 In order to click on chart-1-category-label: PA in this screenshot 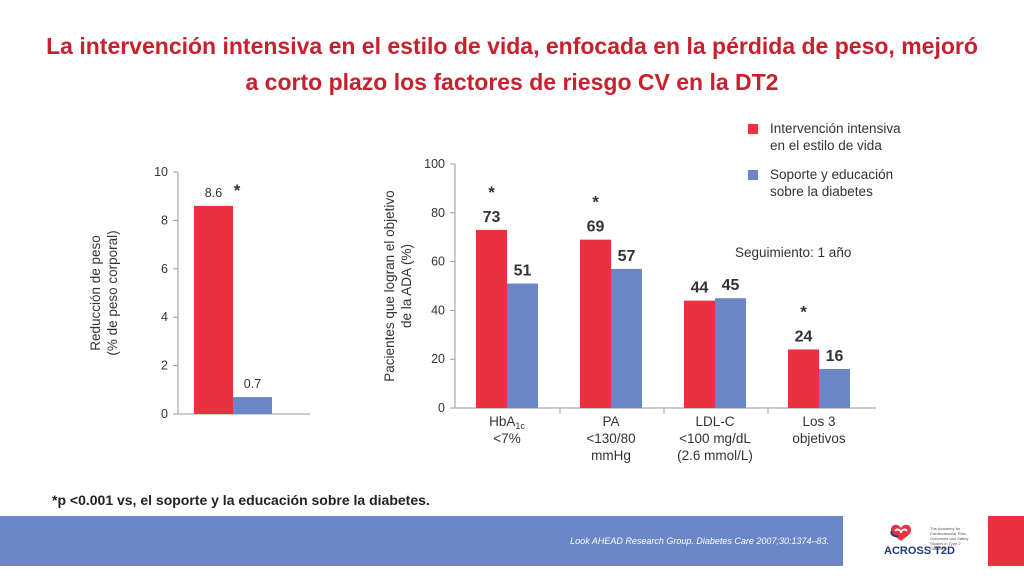, I will do `click(610, 421)`.